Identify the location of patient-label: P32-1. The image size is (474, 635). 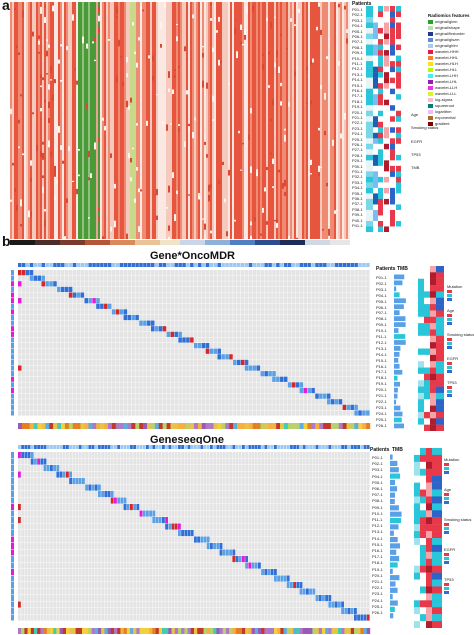
(357, 177).